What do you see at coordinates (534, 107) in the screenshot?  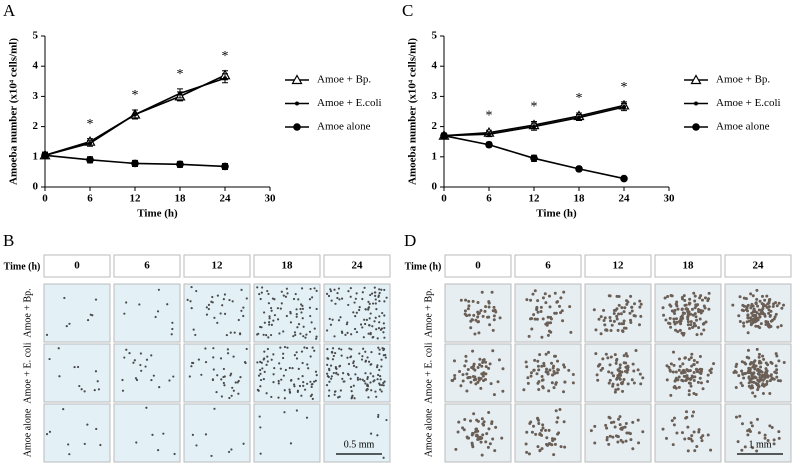 I see `significance-mark: *` at bounding box center [534, 107].